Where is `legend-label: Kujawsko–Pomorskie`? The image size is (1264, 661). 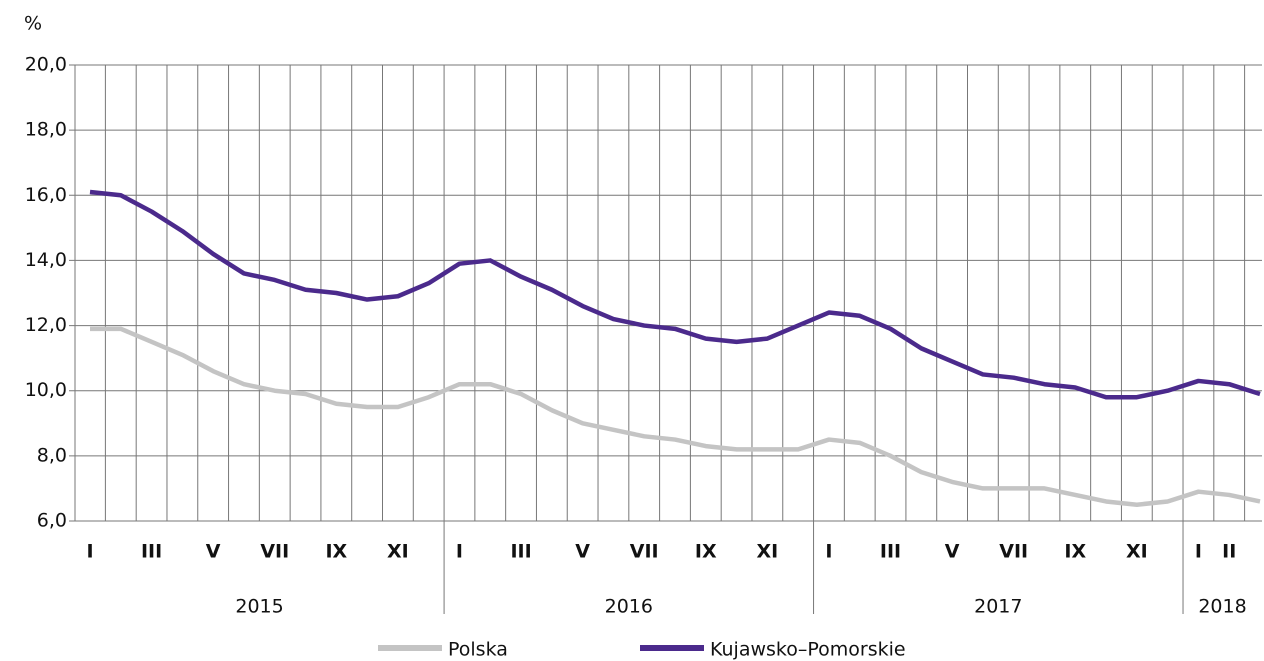
legend-label: Kujawsko–Pomorskie is located at coordinates (808, 650).